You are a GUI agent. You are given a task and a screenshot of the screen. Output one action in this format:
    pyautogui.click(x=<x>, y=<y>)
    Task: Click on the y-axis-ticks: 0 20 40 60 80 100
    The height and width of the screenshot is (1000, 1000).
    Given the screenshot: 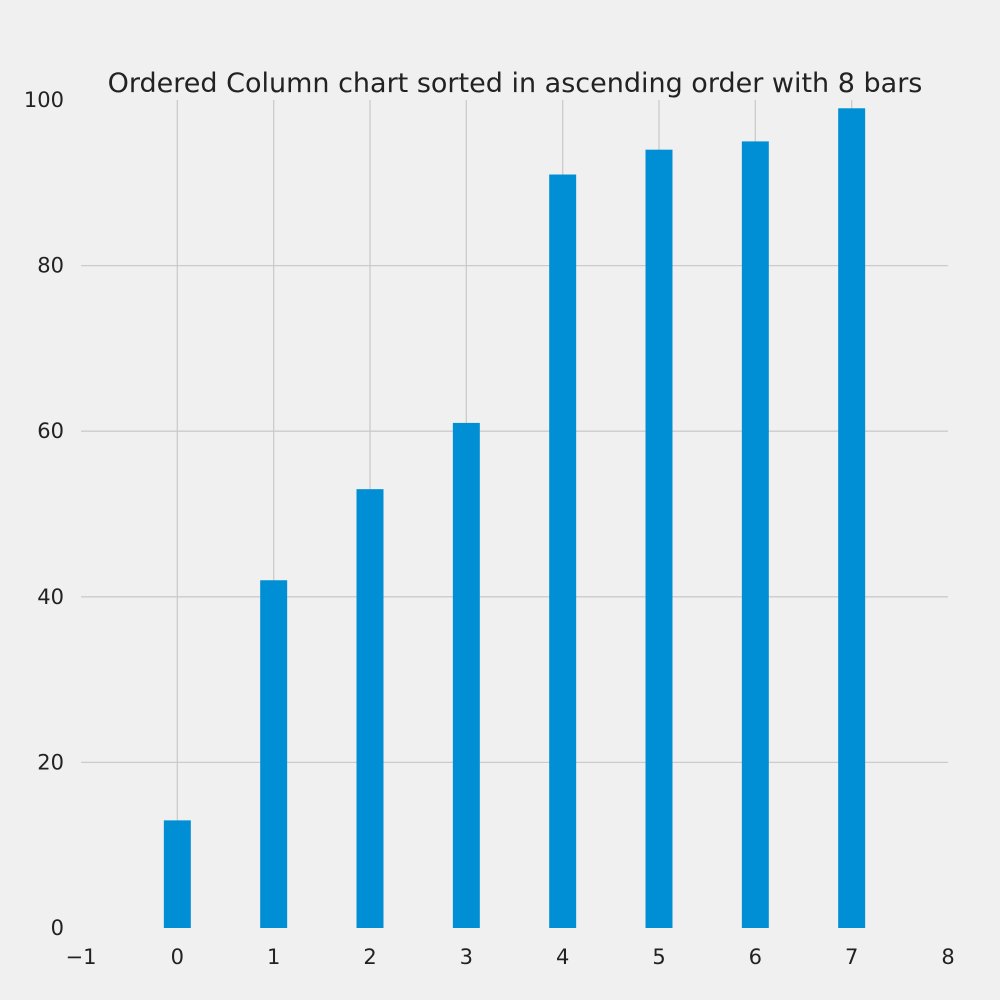 What is the action you would take?
    pyautogui.click(x=44, y=514)
    